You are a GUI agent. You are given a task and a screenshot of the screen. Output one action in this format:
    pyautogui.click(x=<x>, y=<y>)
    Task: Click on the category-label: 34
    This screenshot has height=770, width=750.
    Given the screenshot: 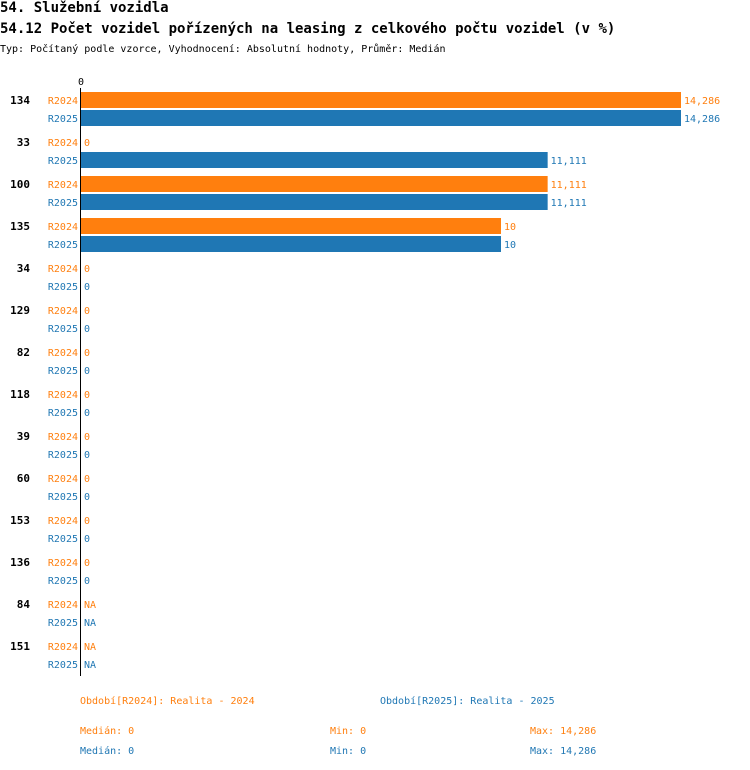 What is the action you would take?
    pyautogui.click(x=24, y=268)
    